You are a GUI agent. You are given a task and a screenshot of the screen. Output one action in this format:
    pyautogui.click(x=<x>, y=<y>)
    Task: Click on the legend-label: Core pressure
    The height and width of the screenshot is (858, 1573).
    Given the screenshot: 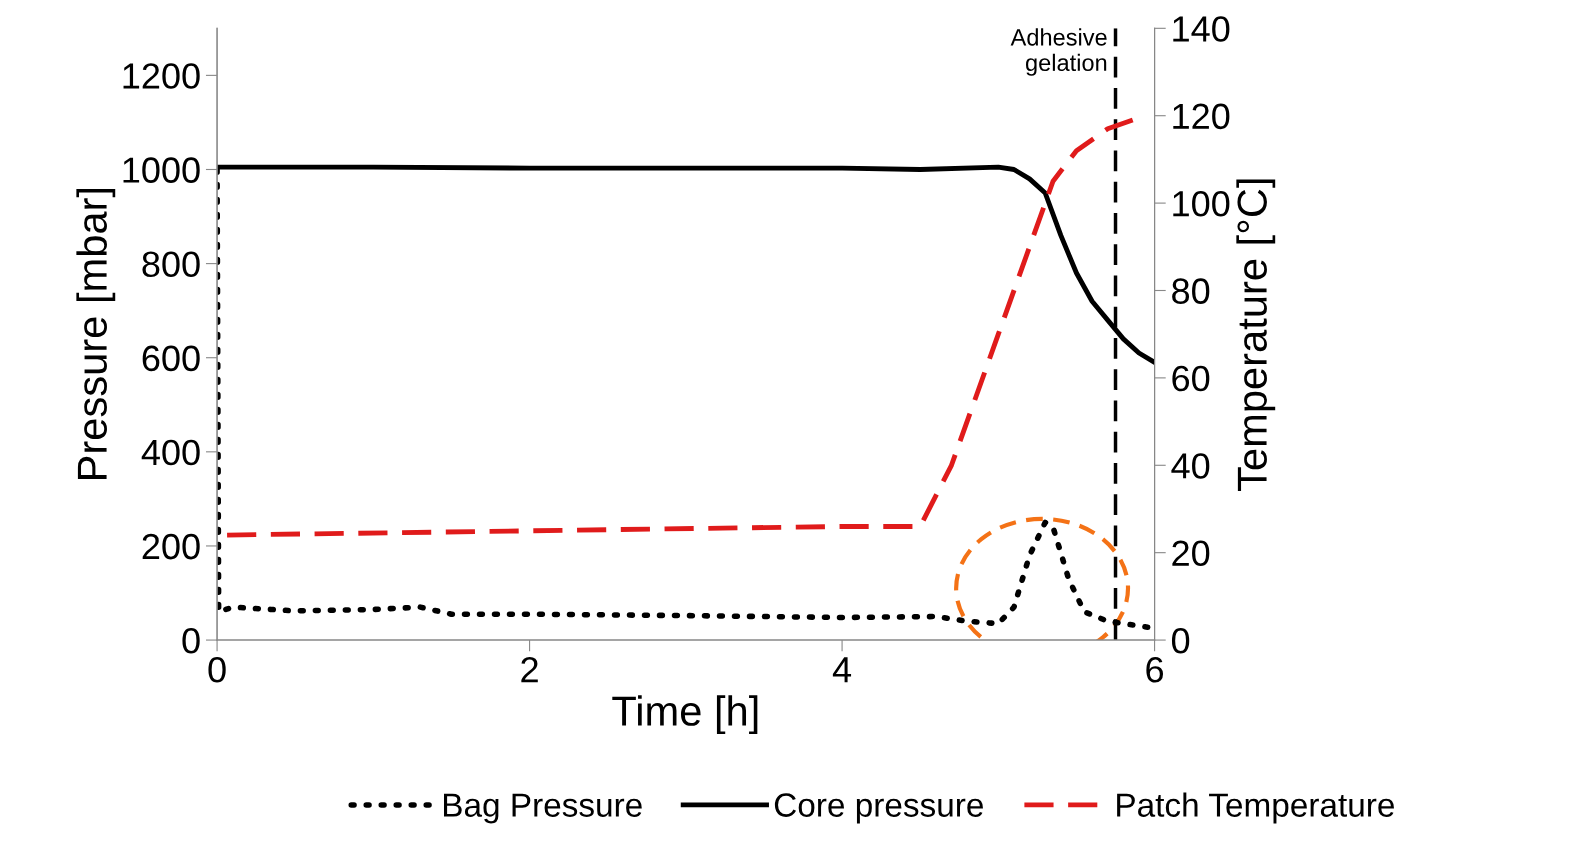 What is the action you would take?
    pyautogui.click(x=878, y=808)
    